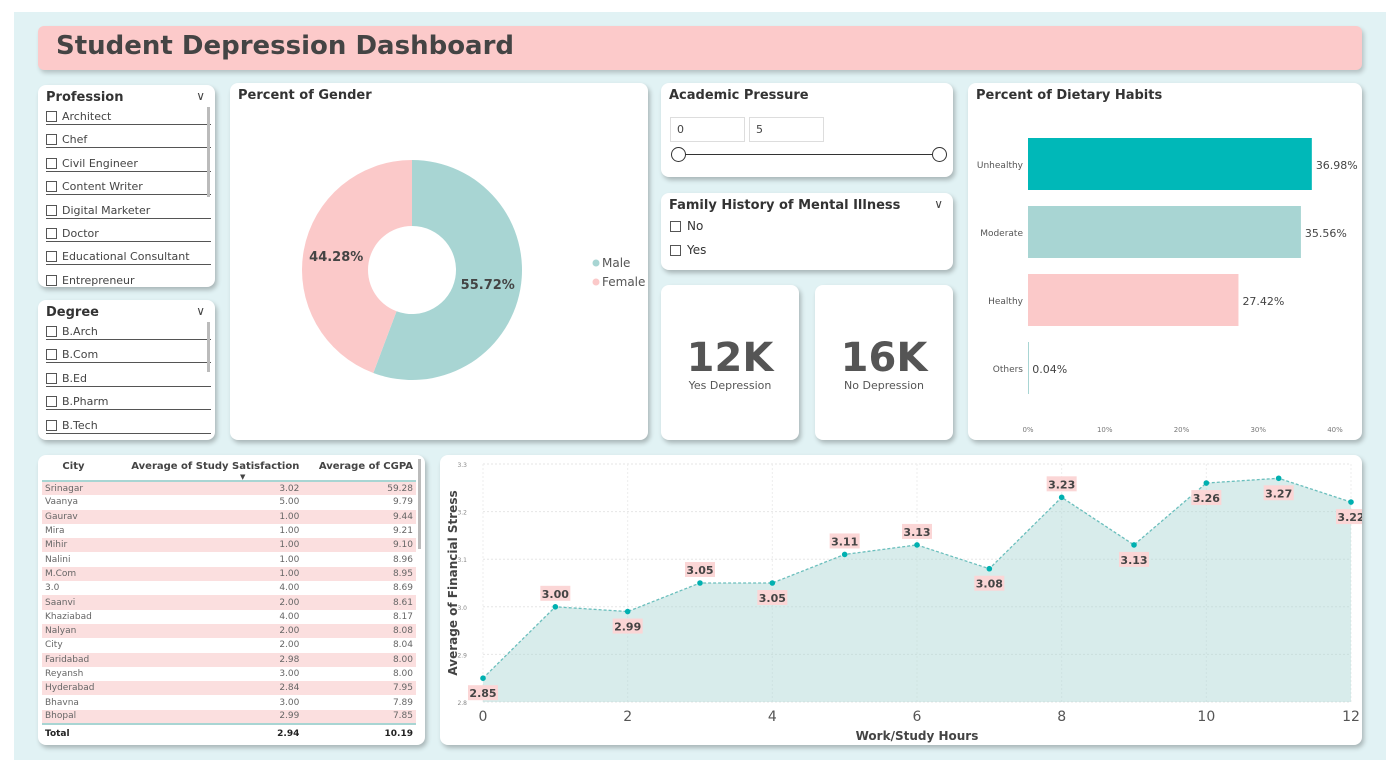  What do you see at coordinates (844, 541) in the screenshot?
I see `data-label: 3.11` at bounding box center [844, 541].